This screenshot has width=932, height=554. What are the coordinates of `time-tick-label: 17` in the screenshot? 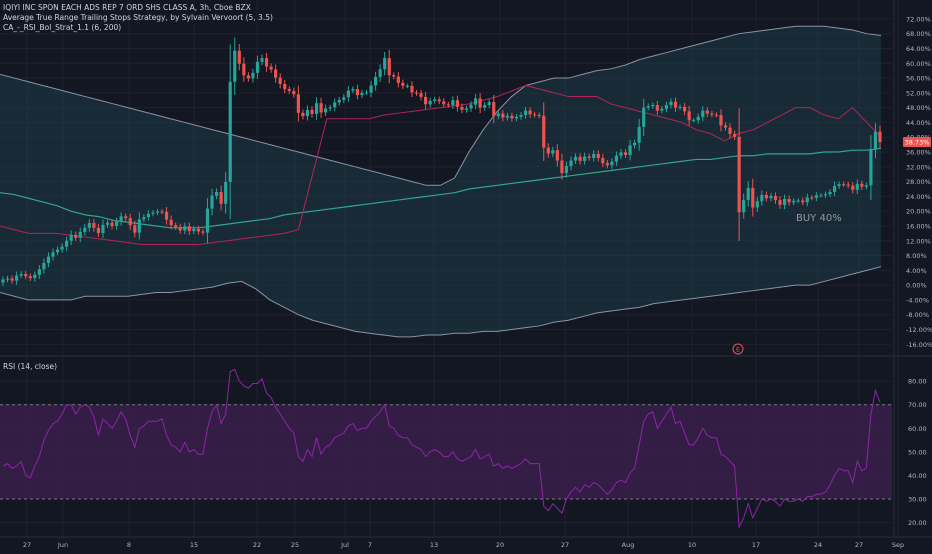 It's located at (756, 545).